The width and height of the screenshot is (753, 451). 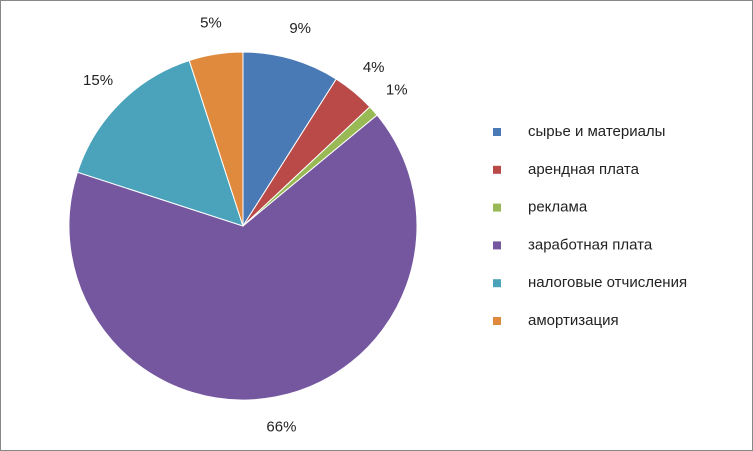 What do you see at coordinates (558, 207) in the screenshot?
I see `legend-label: реклама` at bounding box center [558, 207].